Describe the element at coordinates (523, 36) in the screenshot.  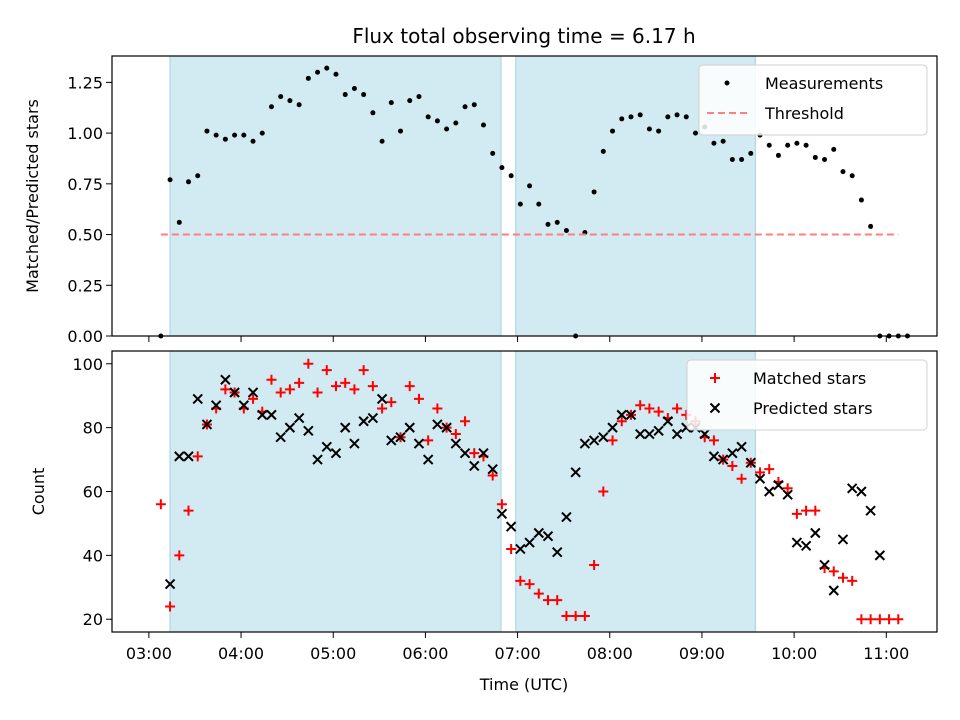
I see `chart-title: Flux total observing time = 6.17 h` at that location.